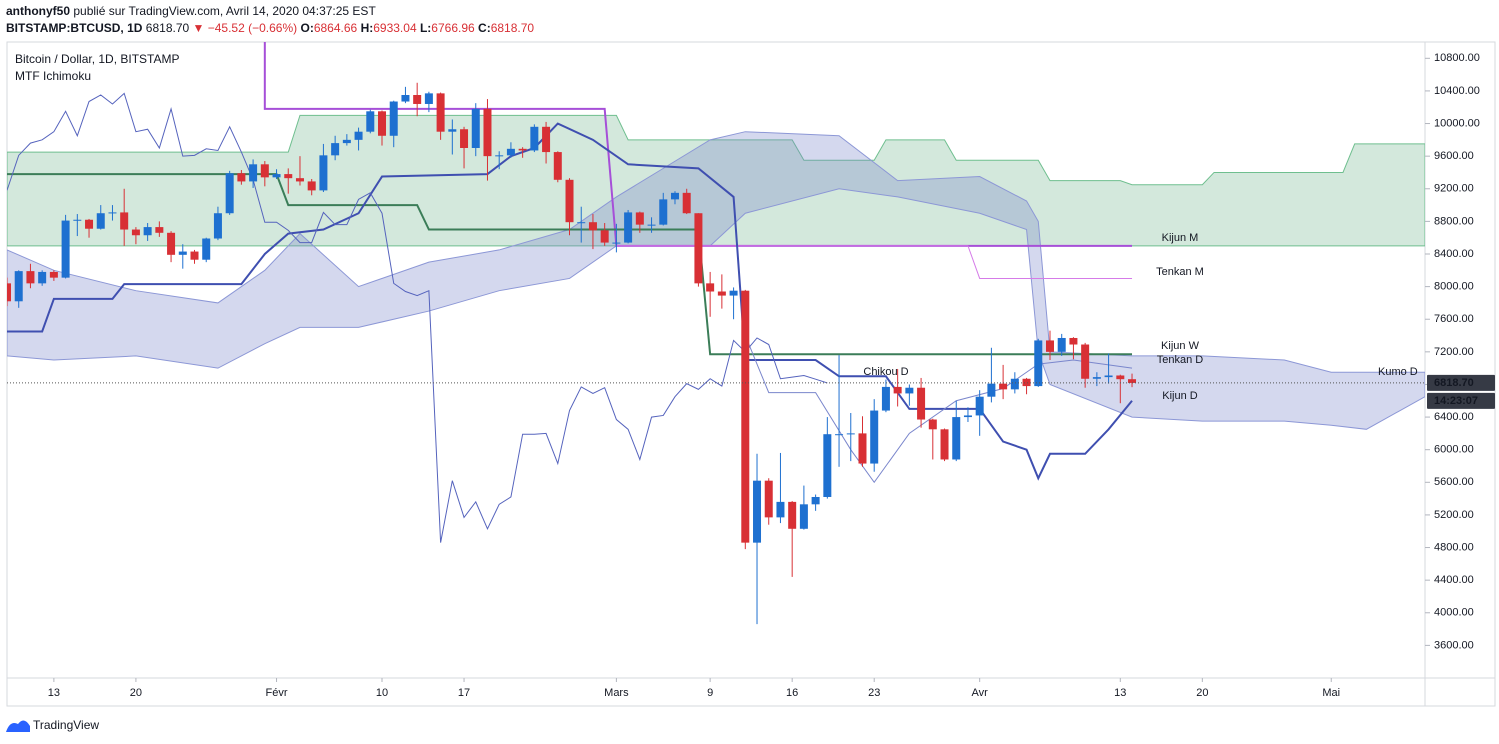 This screenshot has height=744, width=1499. What do you see at coordinates (1454, 156) in the screenshot?
I see `y-tick-label: 9600.00` at bounding box center [1454, 156].